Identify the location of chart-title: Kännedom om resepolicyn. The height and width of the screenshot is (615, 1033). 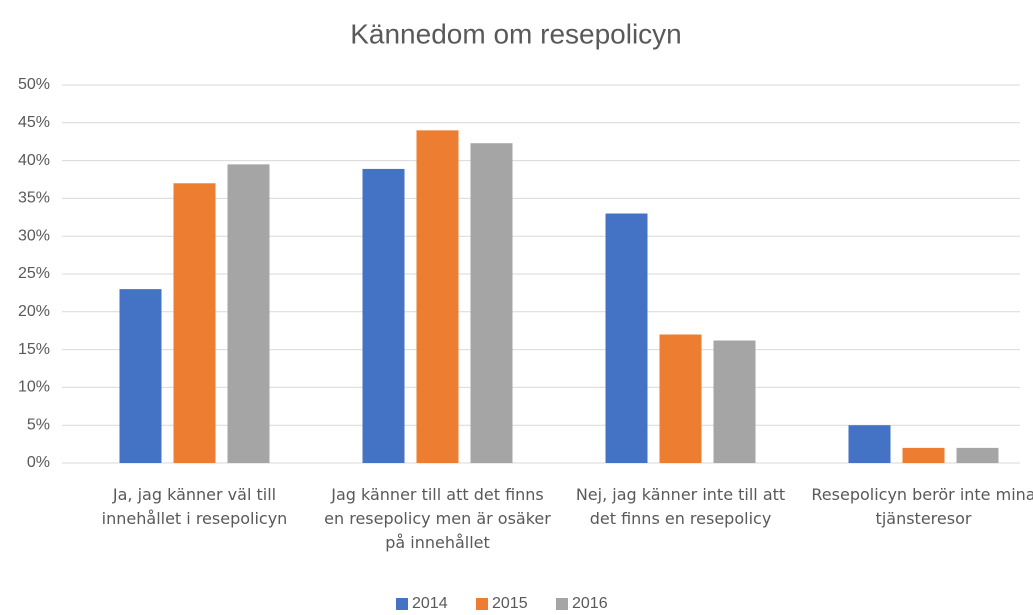
(516, 33).